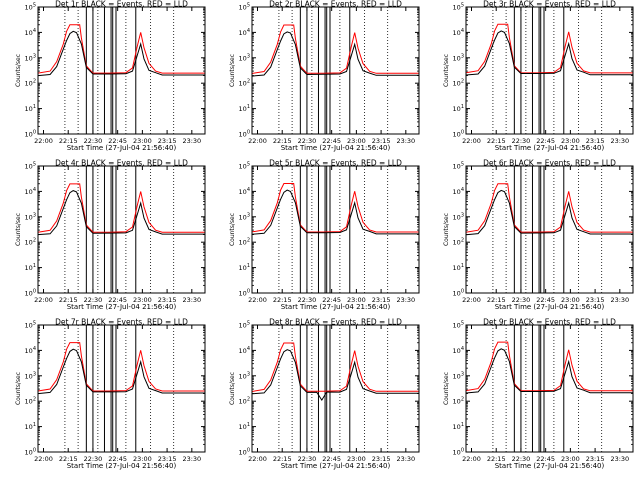  Describe the element at coordinates (121, 322) in the screenshot. I see `panel-title: Det 7r BLACK = Events, RED = LLD` at that location.